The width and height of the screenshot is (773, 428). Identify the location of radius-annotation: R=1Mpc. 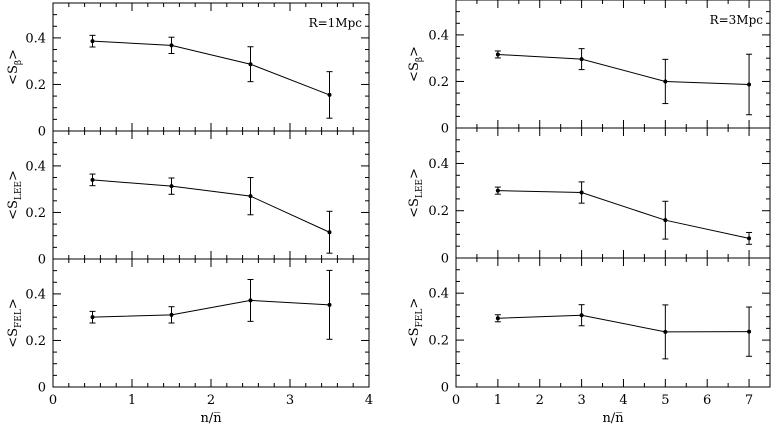
(336, 23).